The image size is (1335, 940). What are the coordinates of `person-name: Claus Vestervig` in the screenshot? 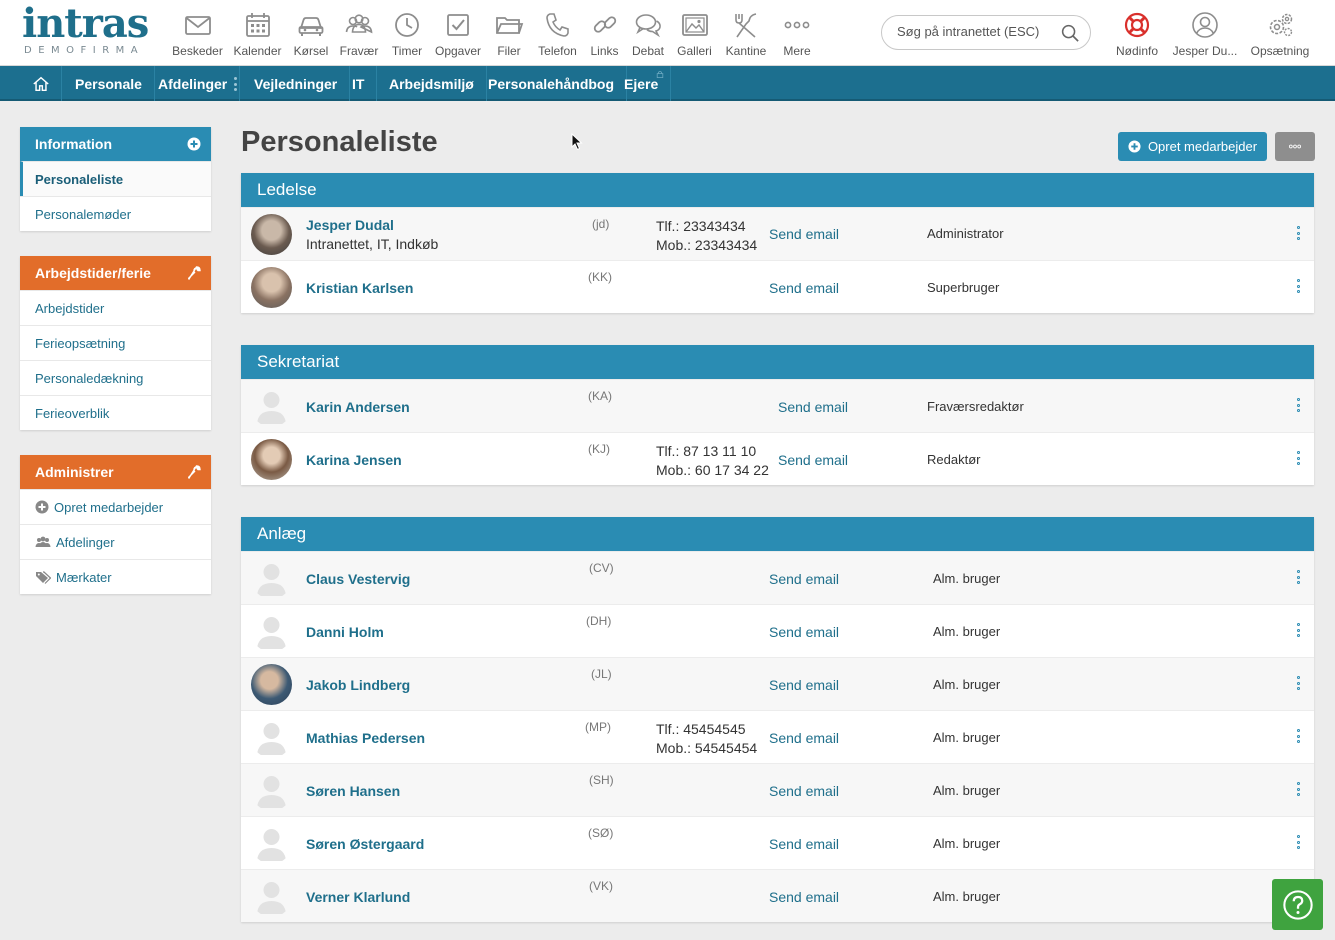 It's located at (358, 579).